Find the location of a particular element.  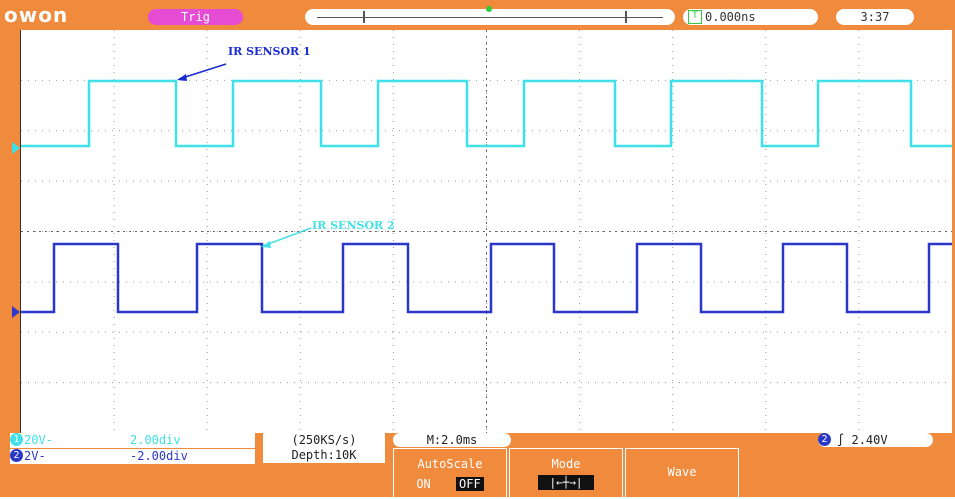

ch1-ground-marker is located at coordinates (16, 148).